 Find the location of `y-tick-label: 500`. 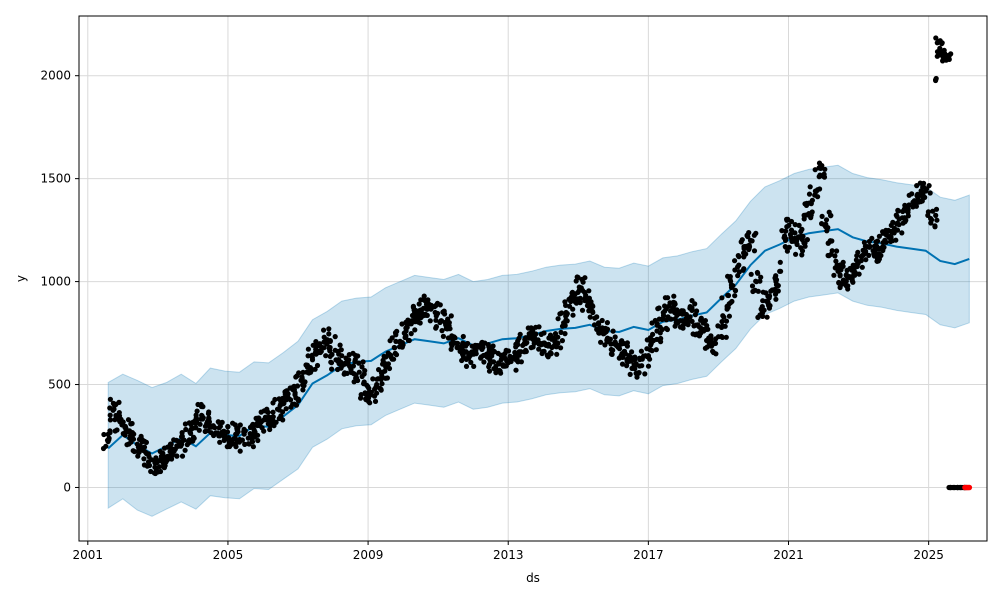

y-tick-label: 500 is located at coordinates (59, 385).